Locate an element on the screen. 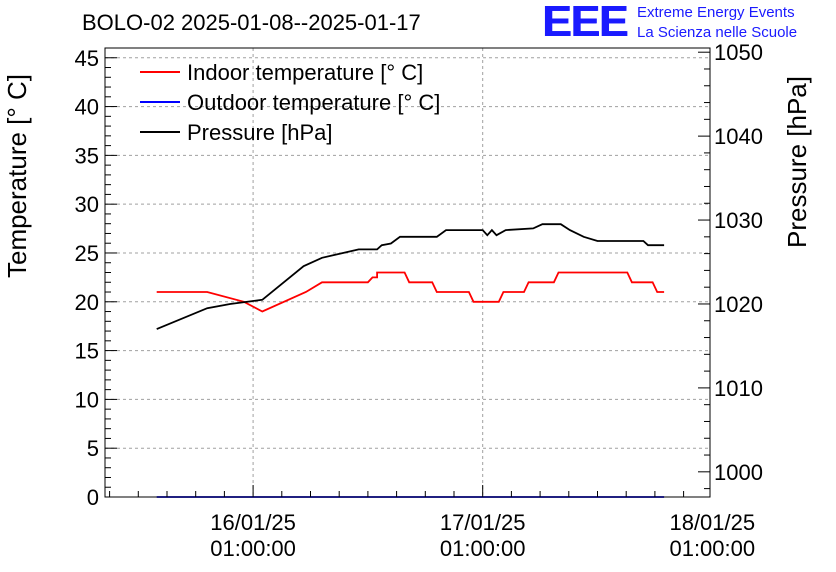  y-tick-label: 5 is located at coordinates (93, 448).